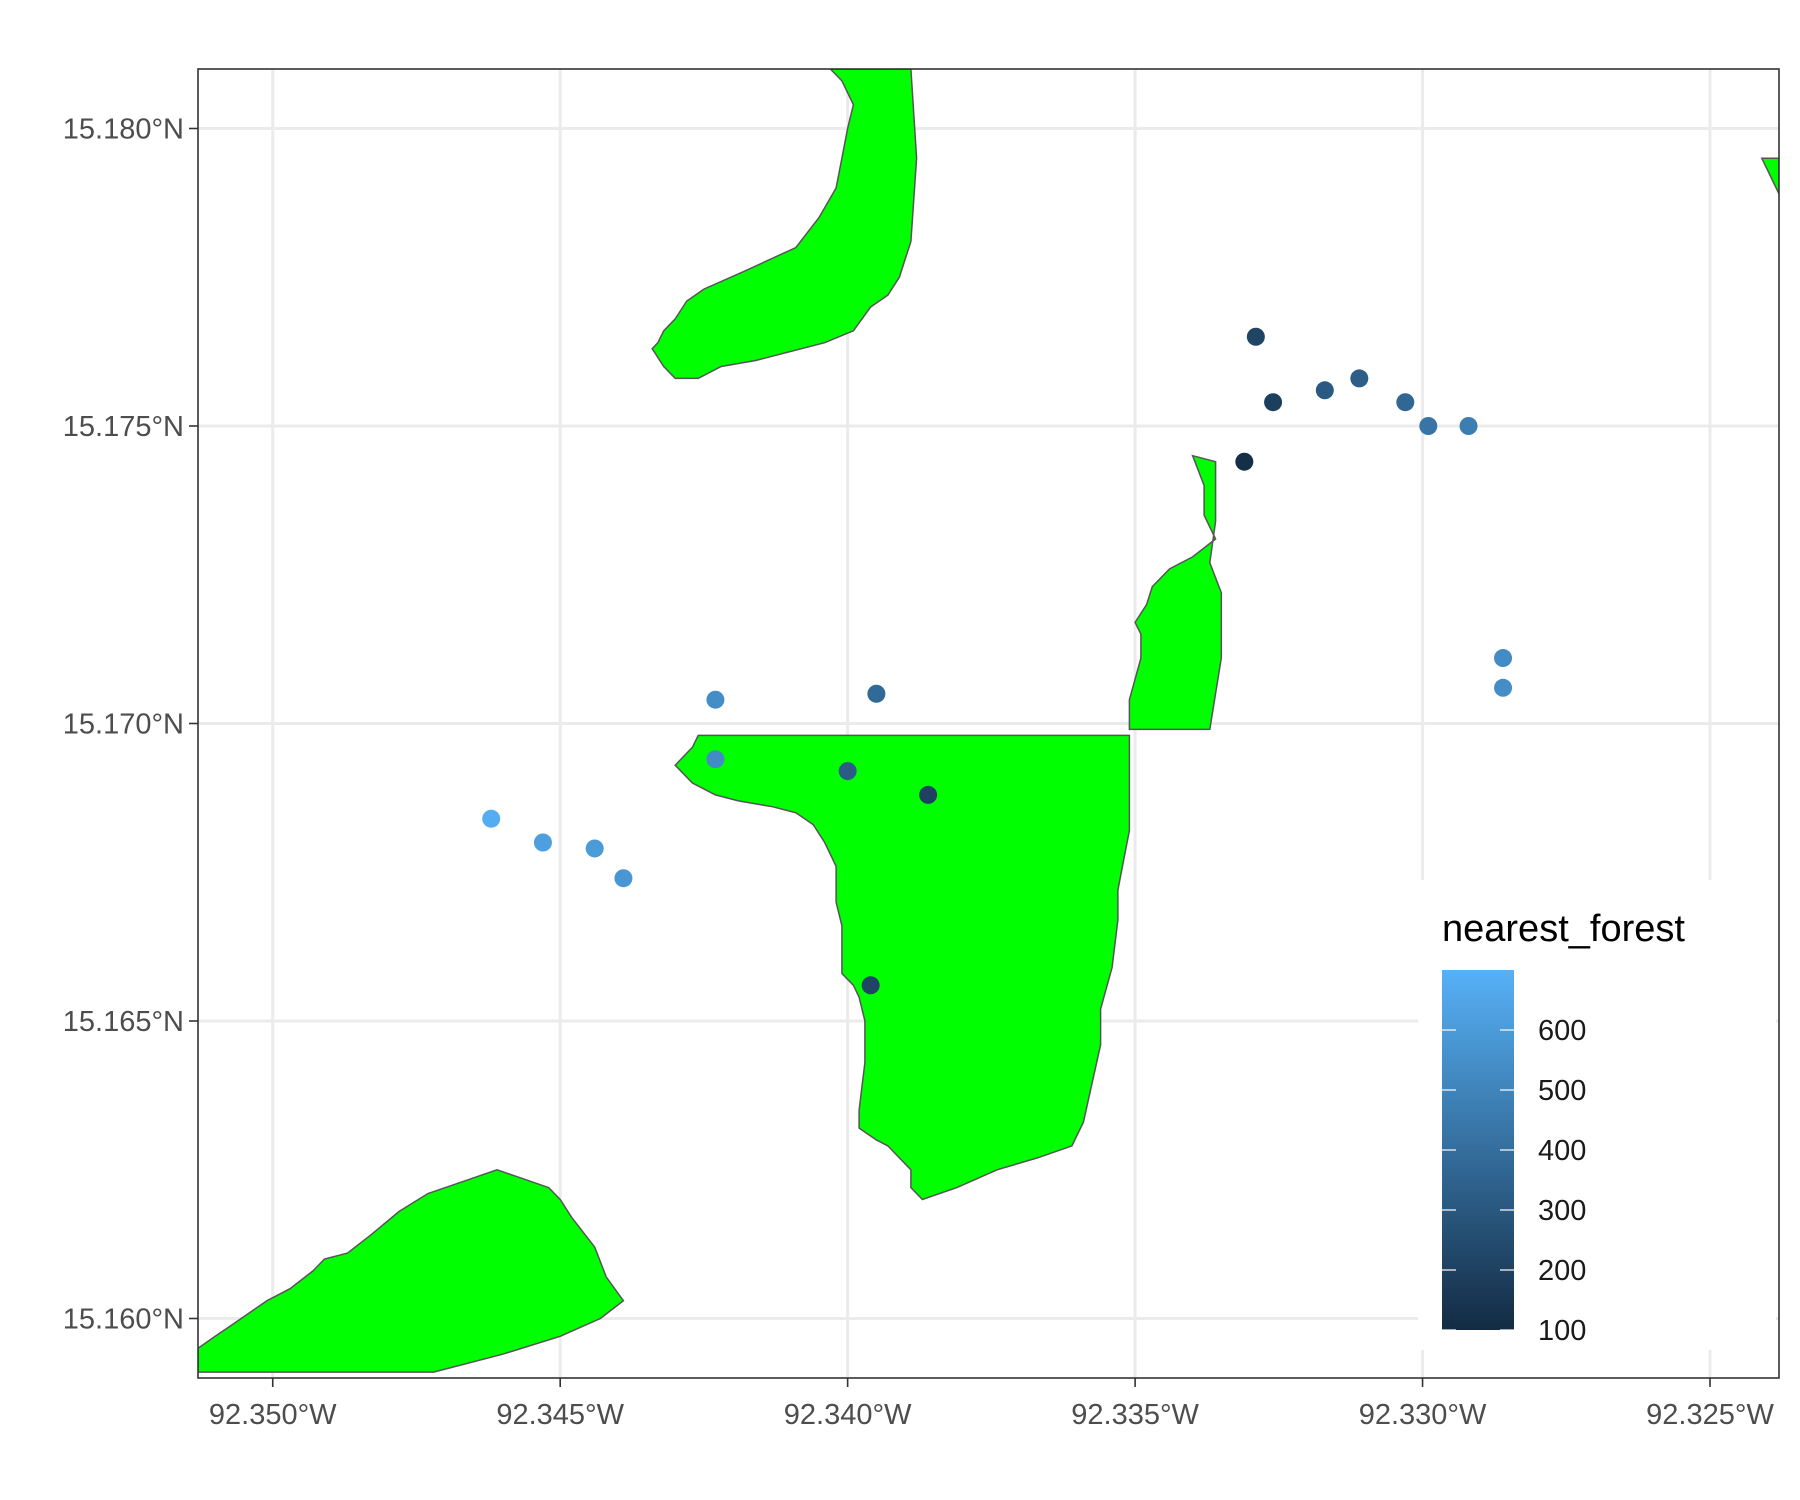 The height and width of the screenshot is (1500, 1800). What do you see at coordinates (1514, 1181) in the screenshot?
I see `legend-ticks: 100 200 300 400 500 600` at bounding box center [1514, 1181].